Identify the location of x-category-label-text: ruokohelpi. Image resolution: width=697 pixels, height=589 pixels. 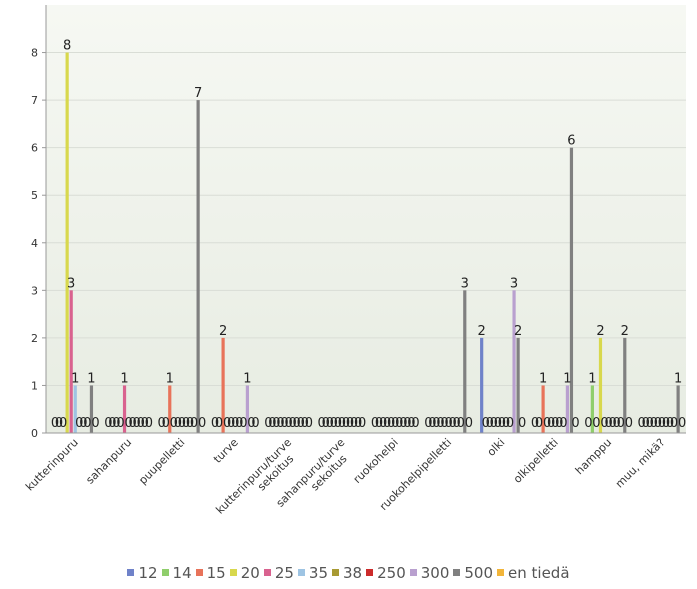
(376, 461).